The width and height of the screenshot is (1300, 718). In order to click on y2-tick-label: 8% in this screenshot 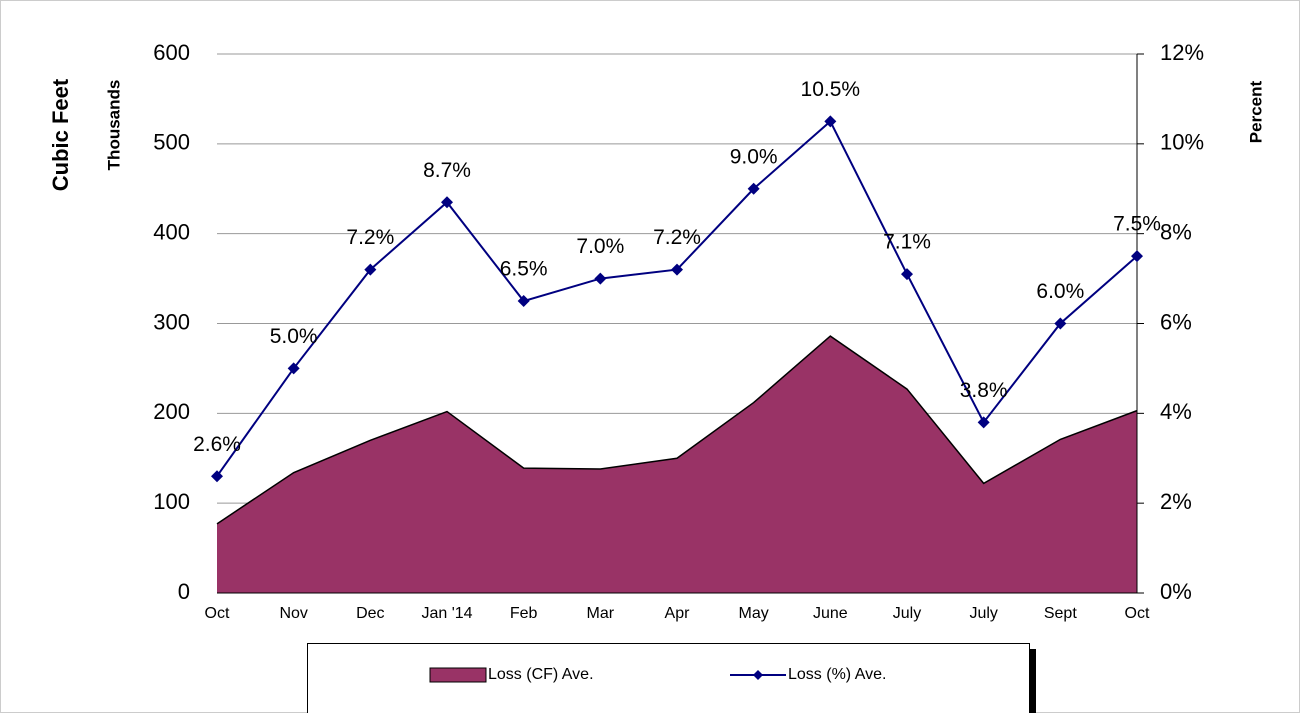, I will do `click(1176, 231)`.